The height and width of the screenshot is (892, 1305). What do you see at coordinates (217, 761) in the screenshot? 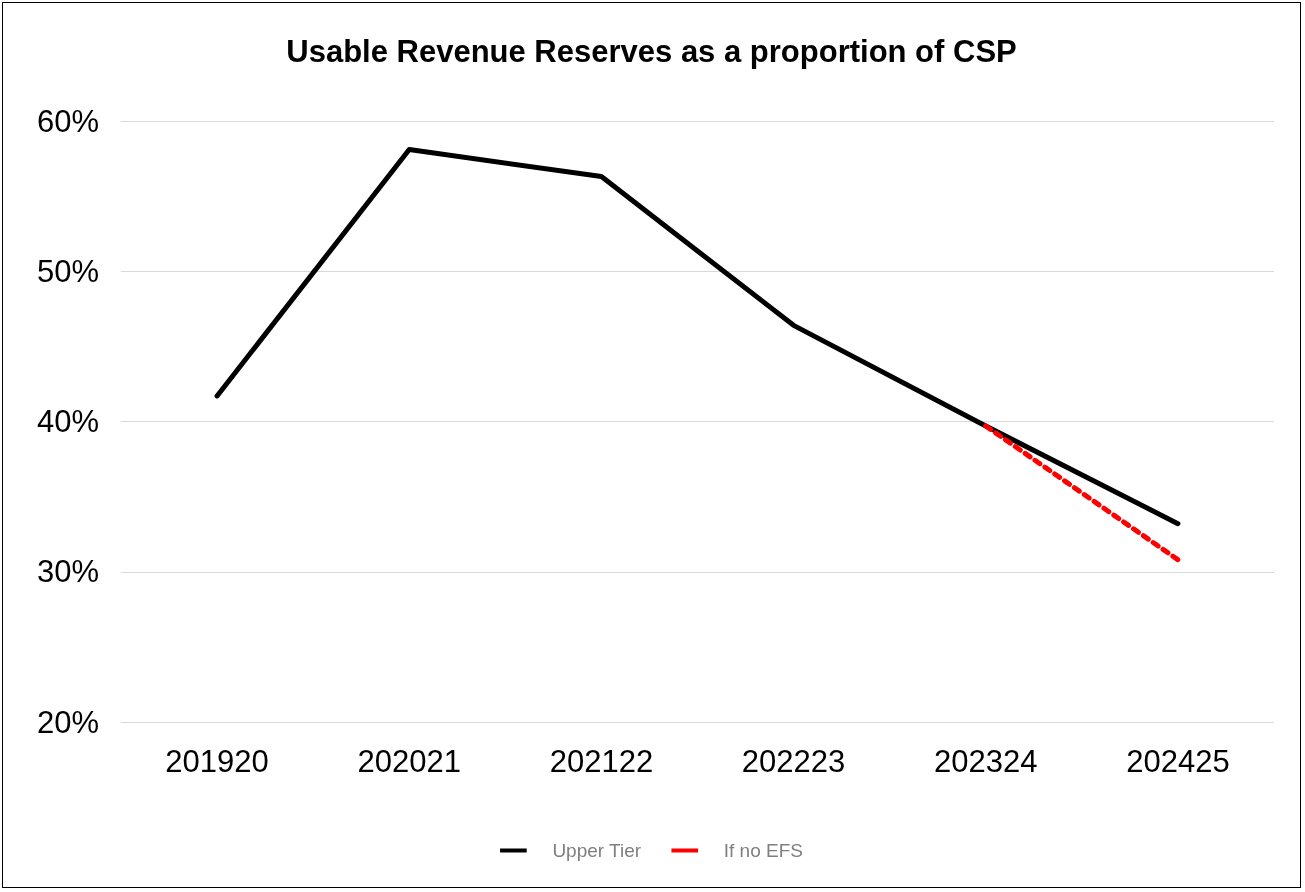
I see `x-tick-label: 201920` at bounding box center [217, 761].